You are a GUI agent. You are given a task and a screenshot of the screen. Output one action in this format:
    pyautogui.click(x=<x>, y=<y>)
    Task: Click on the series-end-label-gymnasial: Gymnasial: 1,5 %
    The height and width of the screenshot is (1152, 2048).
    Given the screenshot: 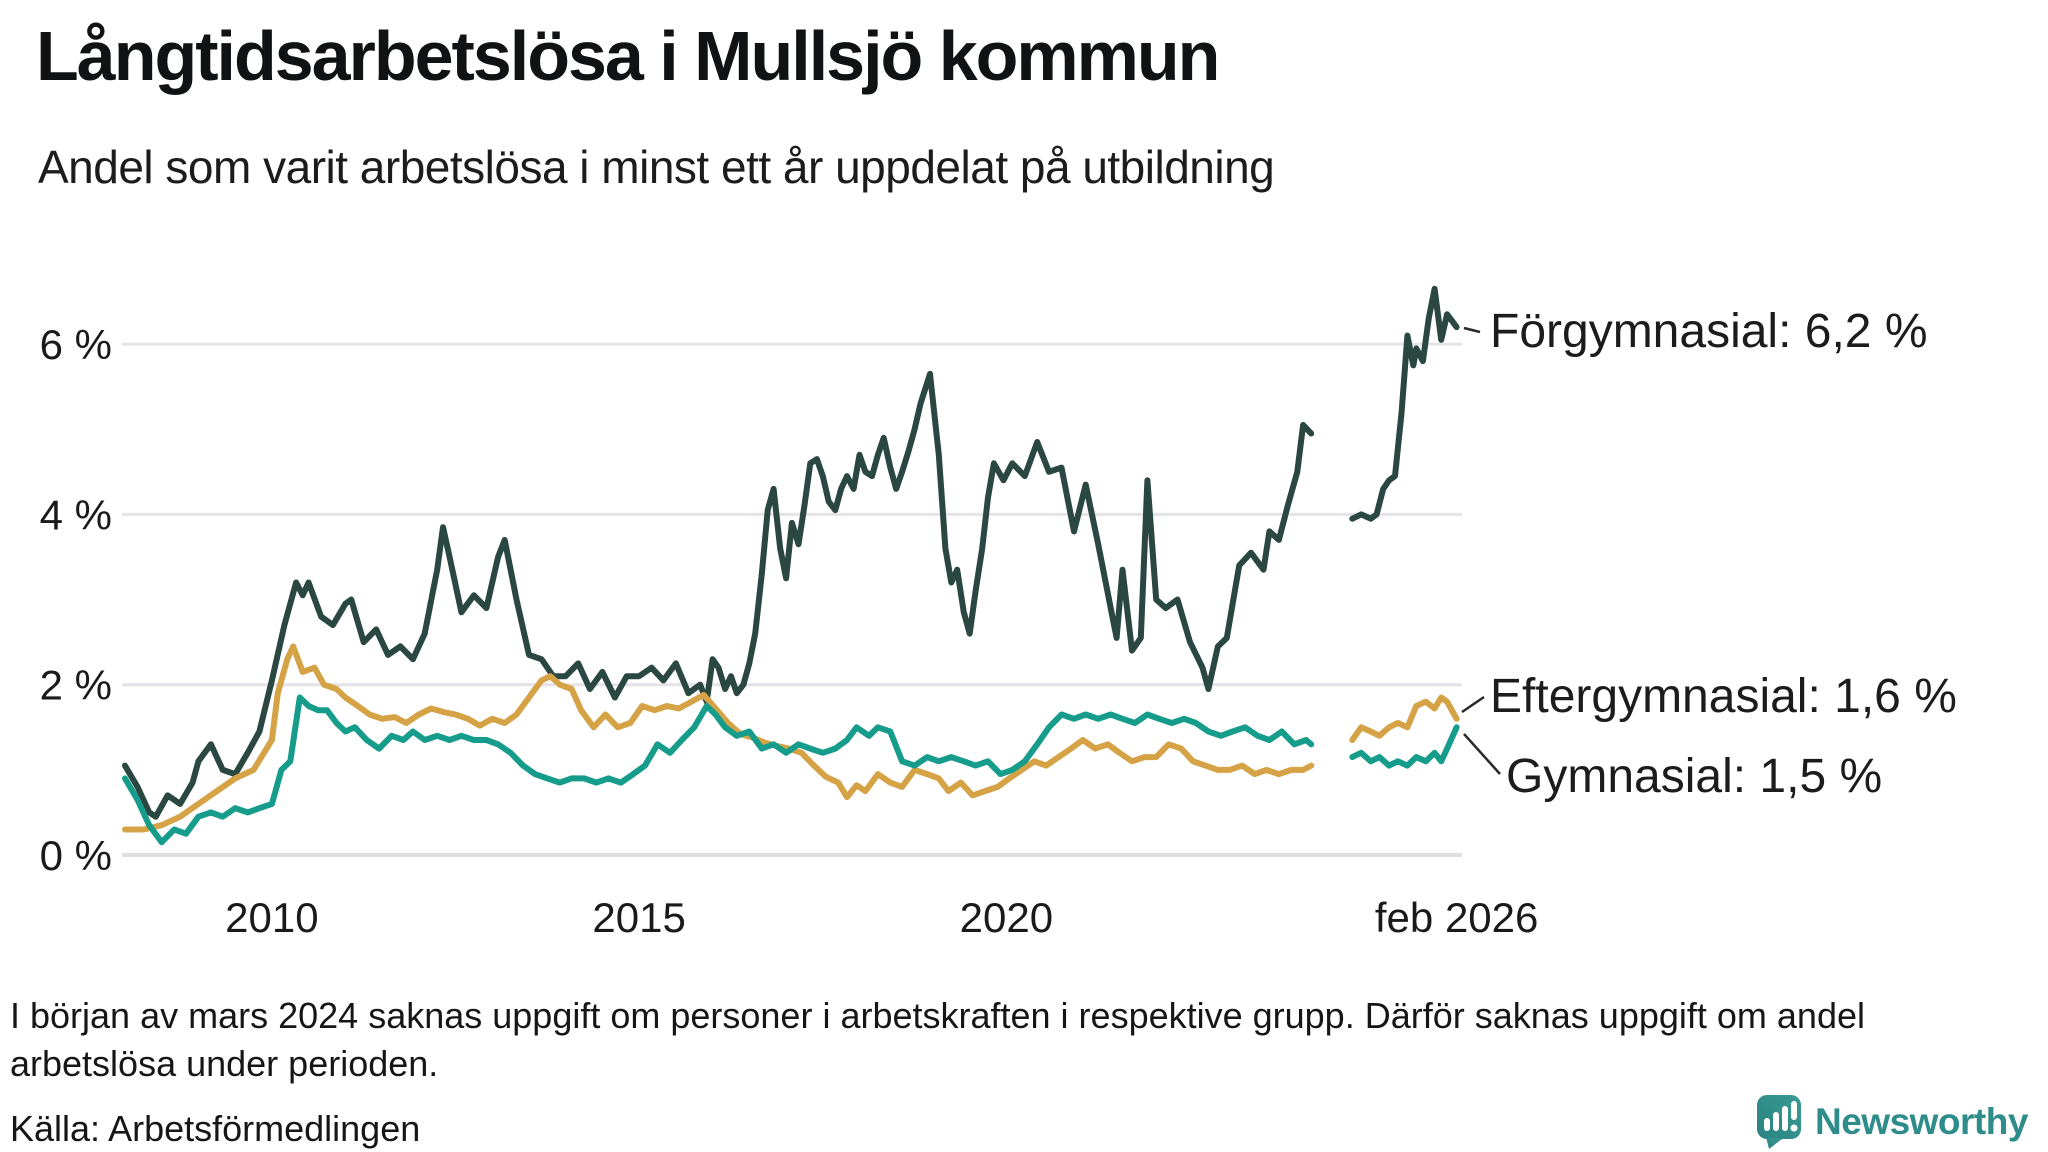 What is the action you would take?
    pyautogui.click(x=1694, y=776)
    